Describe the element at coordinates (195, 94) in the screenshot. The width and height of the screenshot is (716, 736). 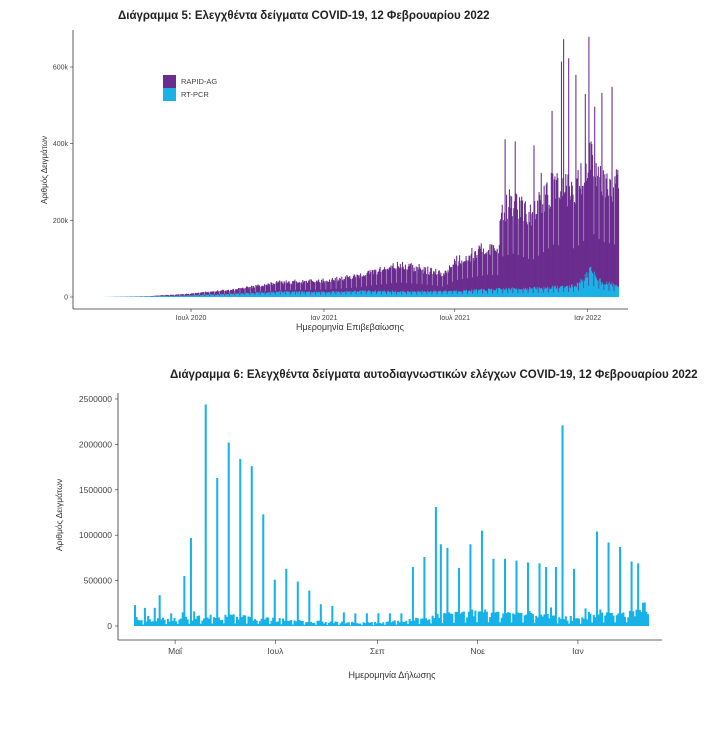
I see `legend-label-rt-pcr: RT-PCR` at that location.